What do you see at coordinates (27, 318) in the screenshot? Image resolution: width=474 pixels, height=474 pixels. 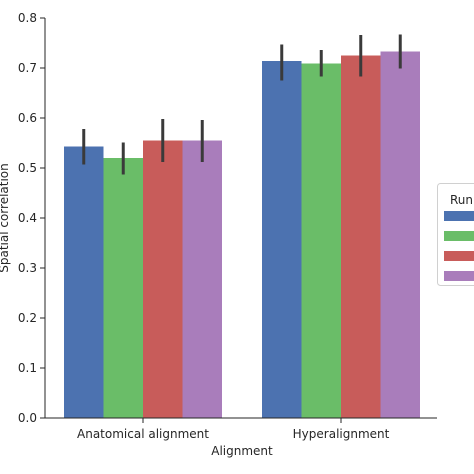 I see `y-tick-label: 0.2` at bounding box center [27, 318].